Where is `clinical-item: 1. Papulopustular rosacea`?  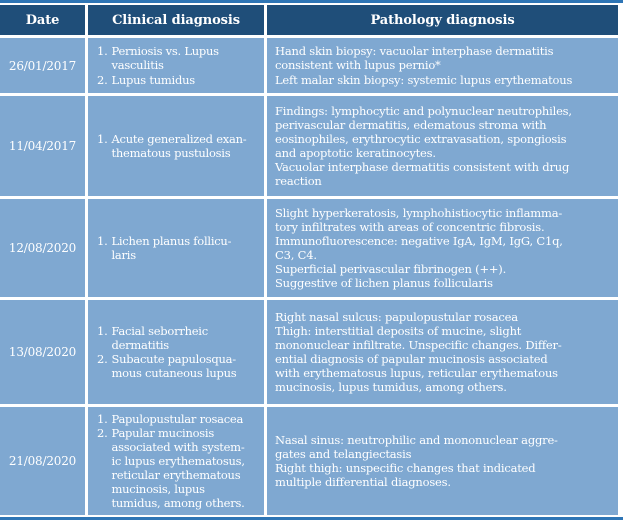
clinical-item: 1. Papulopustular rosacea is located at coordinates (179, 419).